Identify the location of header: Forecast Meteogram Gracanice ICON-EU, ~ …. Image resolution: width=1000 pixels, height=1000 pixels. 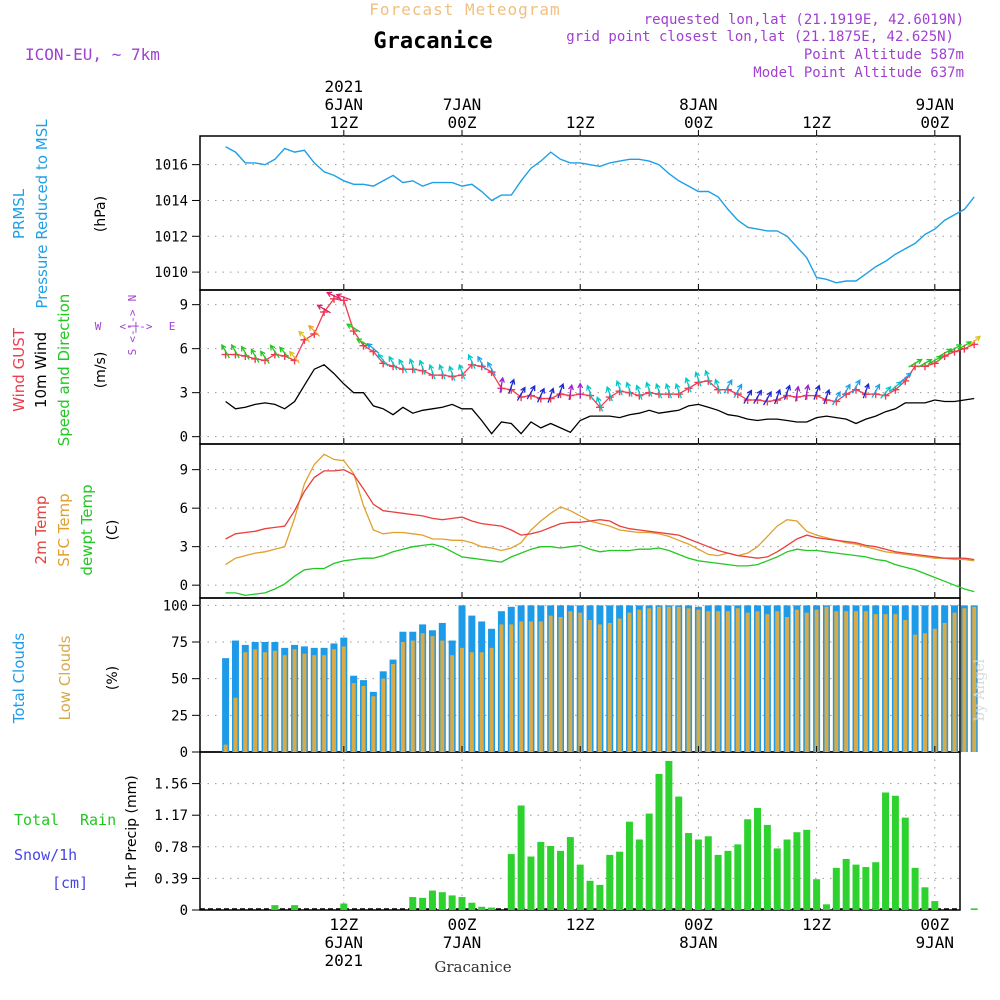
(494, 40).